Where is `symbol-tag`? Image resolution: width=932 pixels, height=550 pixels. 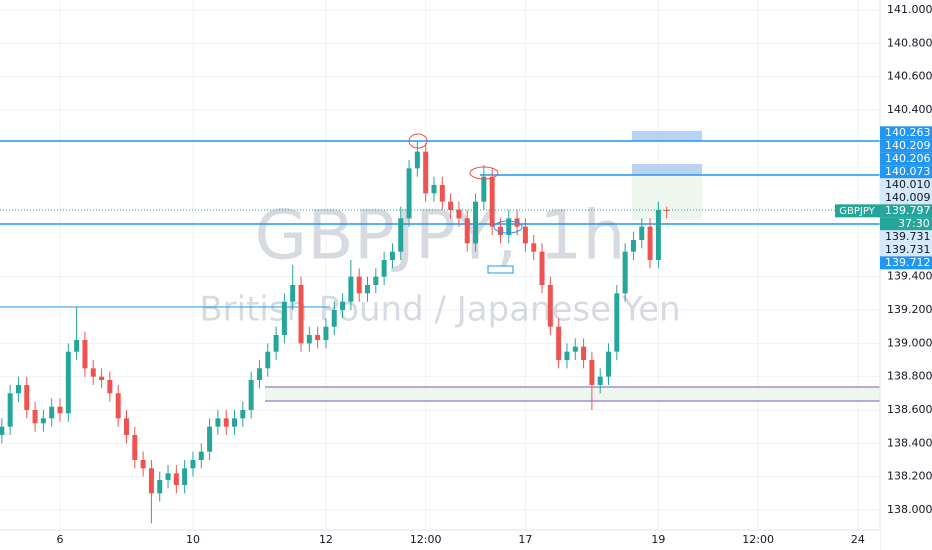 symbol-tag is located at coordinates (857, 211).